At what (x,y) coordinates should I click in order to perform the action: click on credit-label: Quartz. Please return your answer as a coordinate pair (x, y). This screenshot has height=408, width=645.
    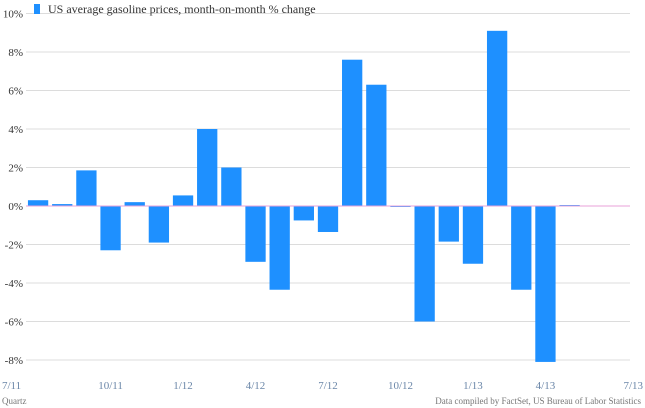
    Looking at the image, I should click on (14, 401).